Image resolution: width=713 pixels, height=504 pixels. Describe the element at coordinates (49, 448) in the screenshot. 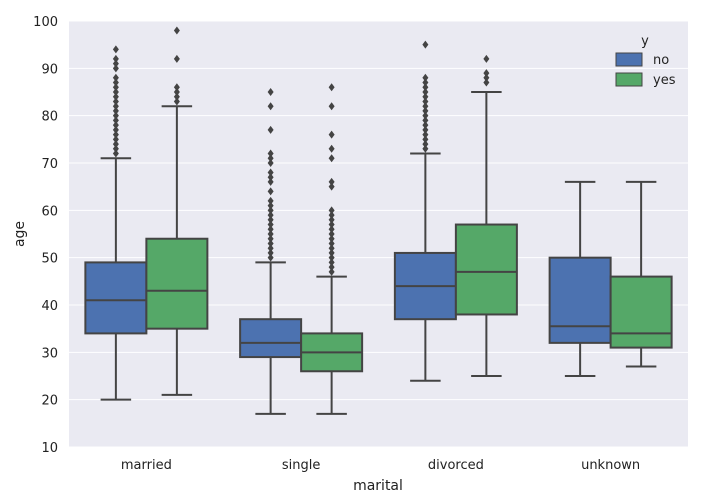

I see `y-tick-label: 10` at that location.